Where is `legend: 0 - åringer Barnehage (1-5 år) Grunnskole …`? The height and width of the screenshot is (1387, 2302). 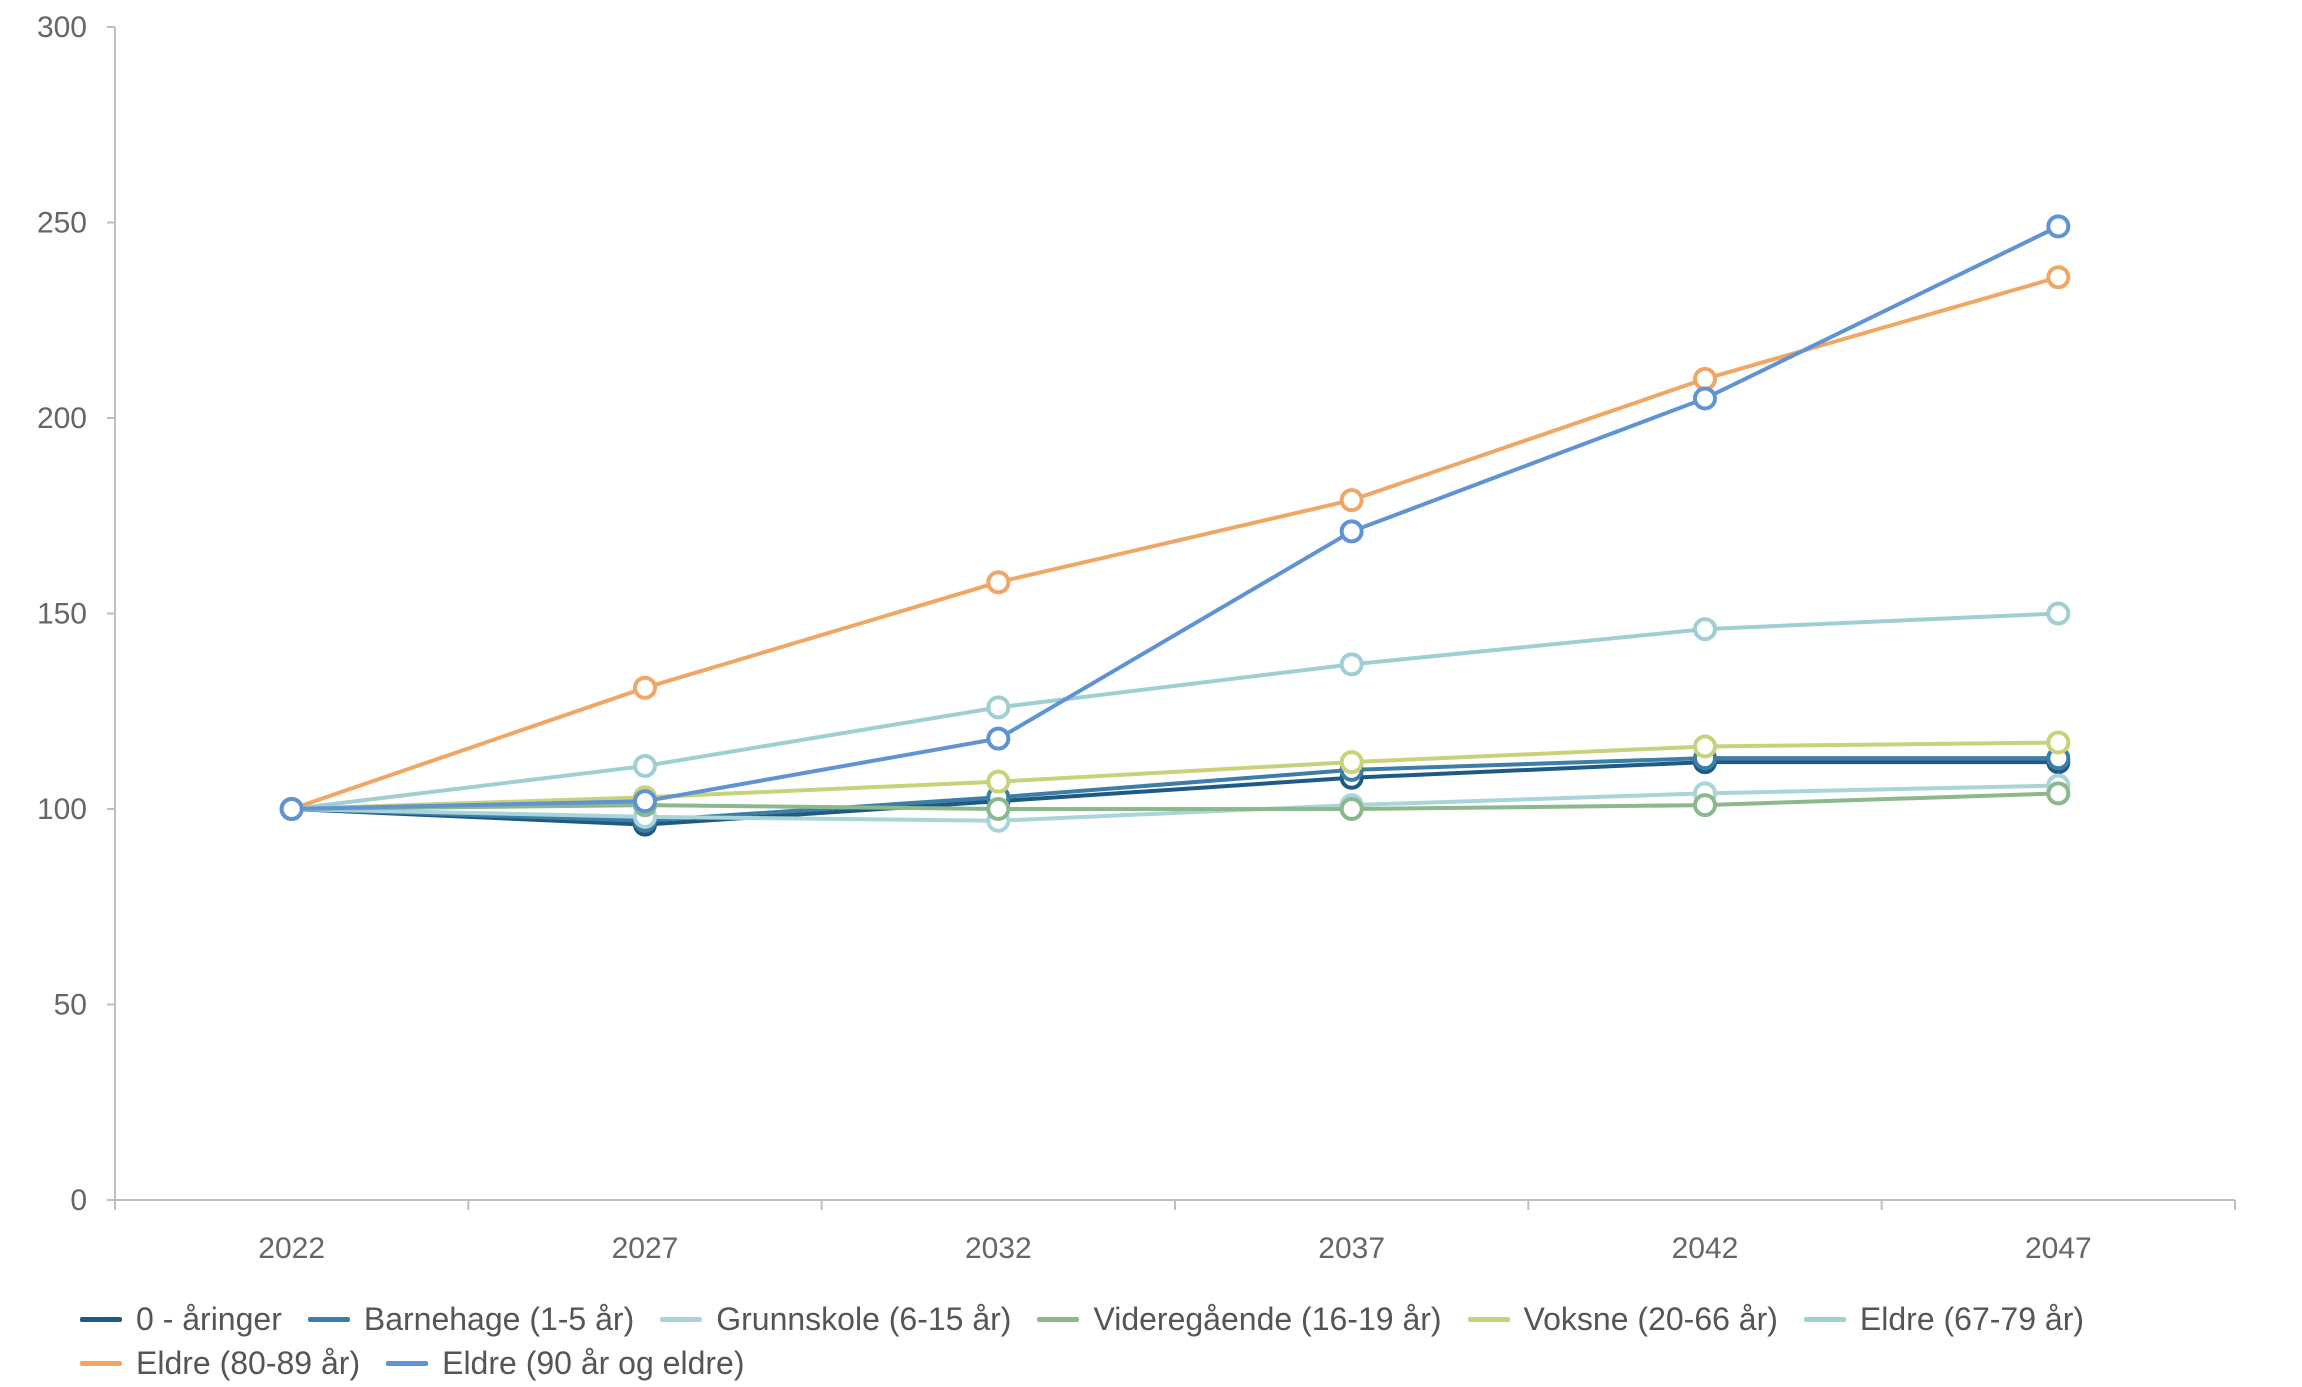
legend: 0 - åringer Barnehage (1-5 år) Grunnskole … is located at coordinates (1180, 1341).